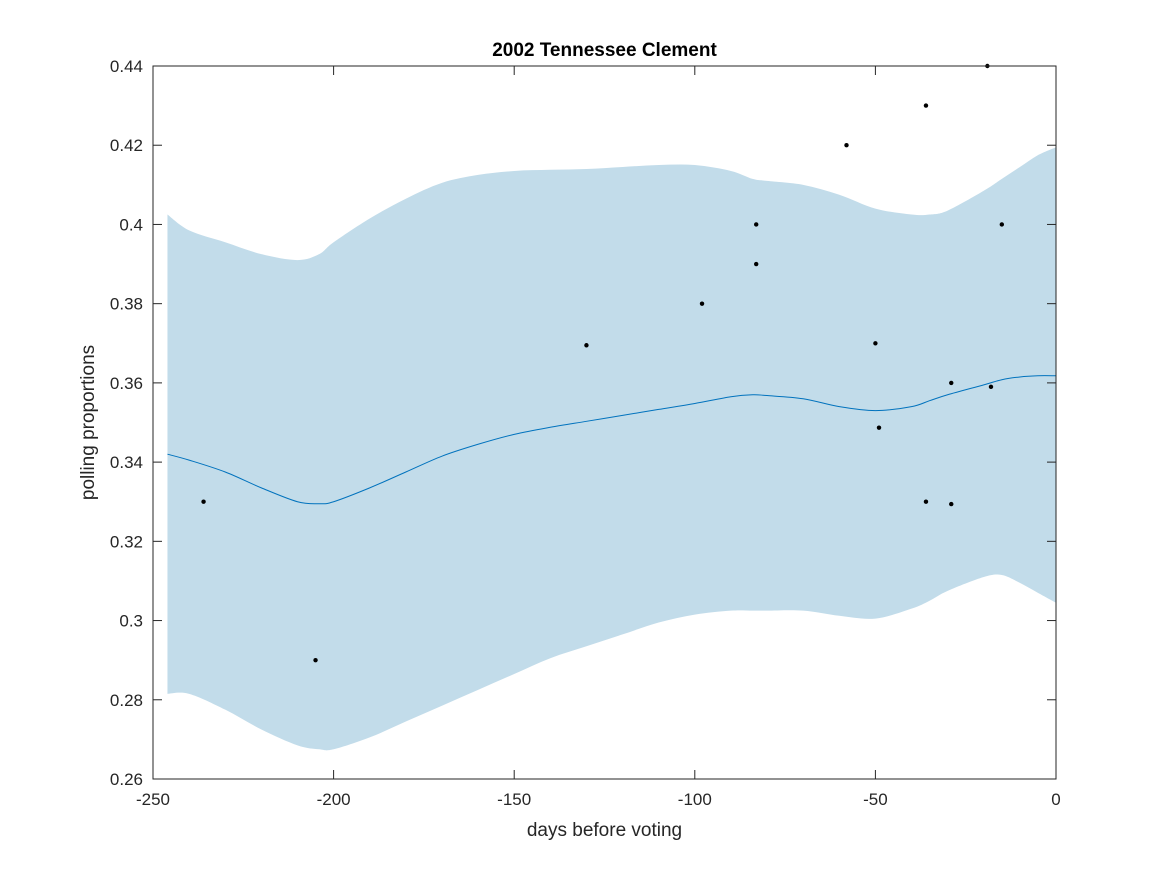 Image resolution: width=1167 pixels, height=875 pixels. I want to click on x-axis-title: days before voting, so click(604, 830).